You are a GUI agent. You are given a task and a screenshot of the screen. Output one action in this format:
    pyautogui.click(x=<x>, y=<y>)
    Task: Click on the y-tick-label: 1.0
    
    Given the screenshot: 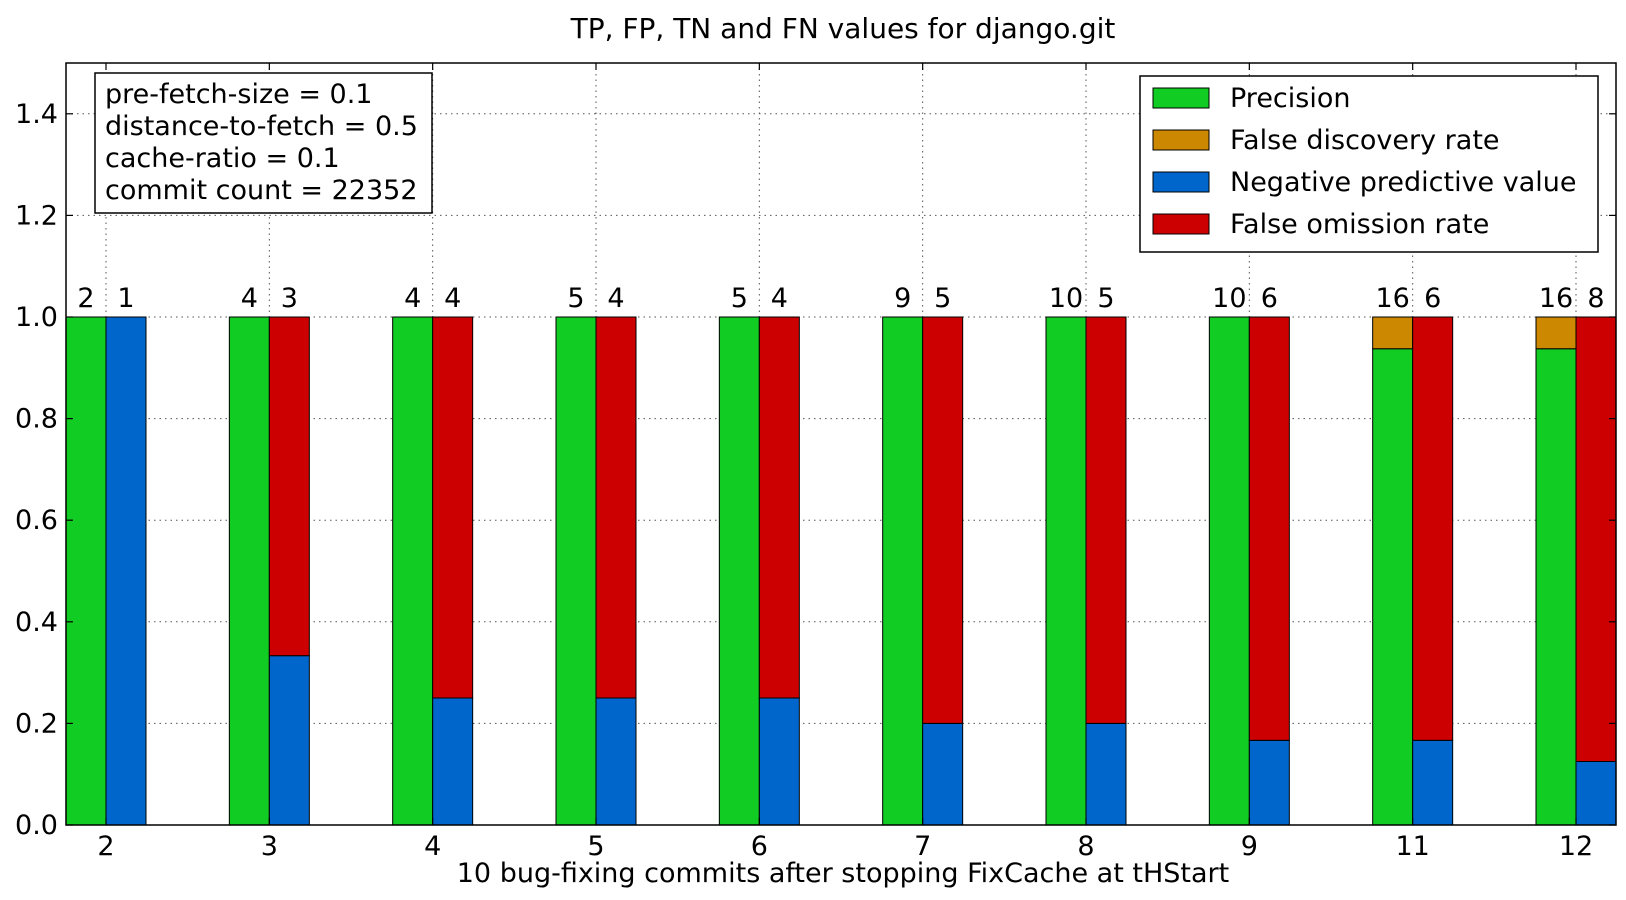 What is the action you would take?
    pyautogui.click(x=36, y=317)
    